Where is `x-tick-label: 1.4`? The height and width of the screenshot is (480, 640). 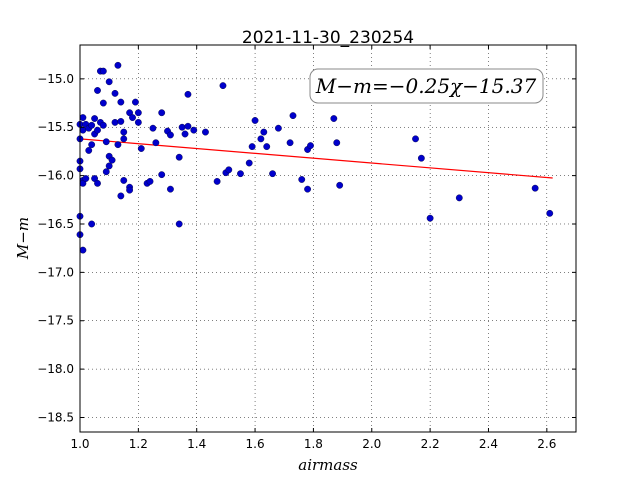
x-tick-label: 1.4 is located at coordinates (196, 444).